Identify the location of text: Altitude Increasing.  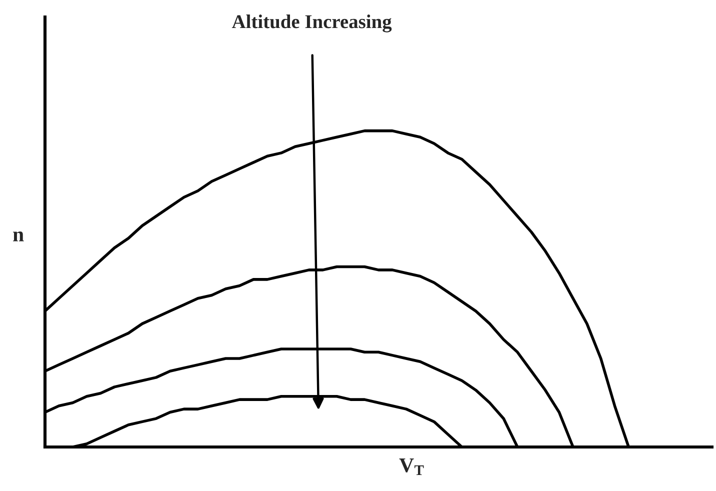
(312, 23).